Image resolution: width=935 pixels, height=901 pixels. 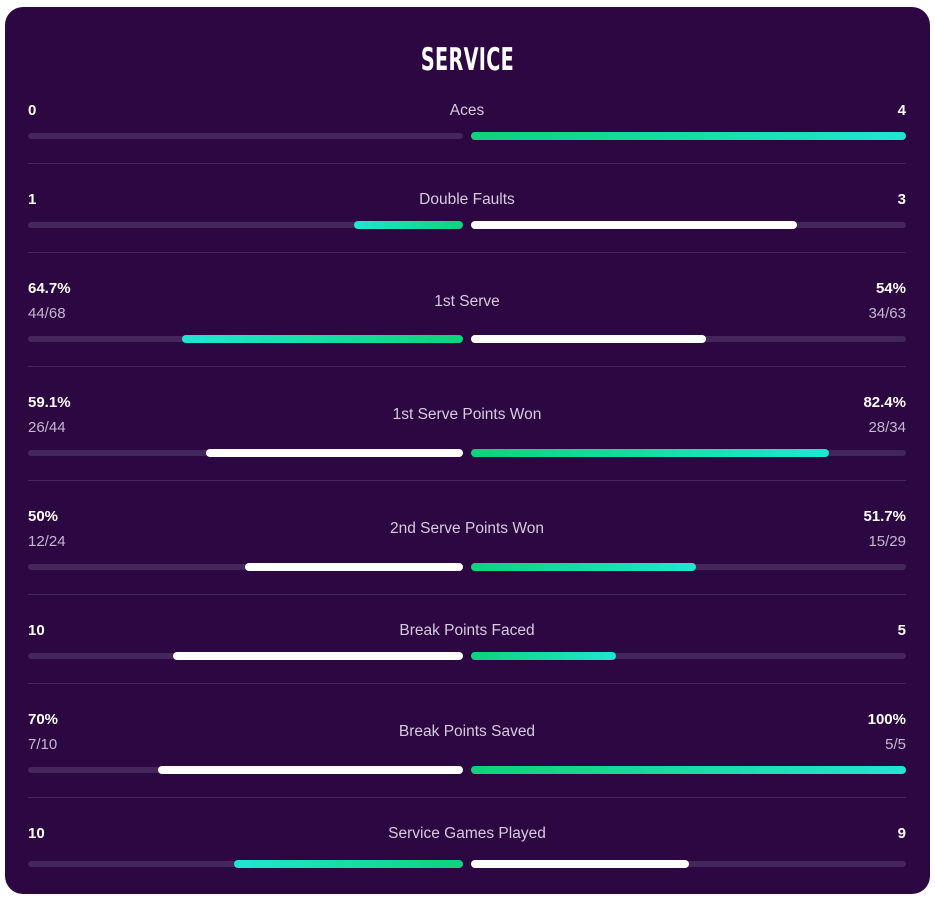 What do you see at coordinates (467, 211) in the screenshot?
I see `stat-row-double-faults: 1 Double Faults 3` at bounding box center [467, 211].